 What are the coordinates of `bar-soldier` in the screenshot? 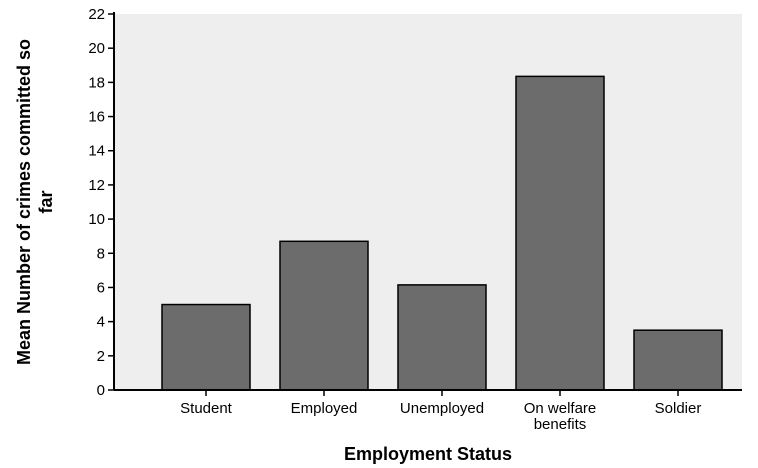 It's located at (678, 360).